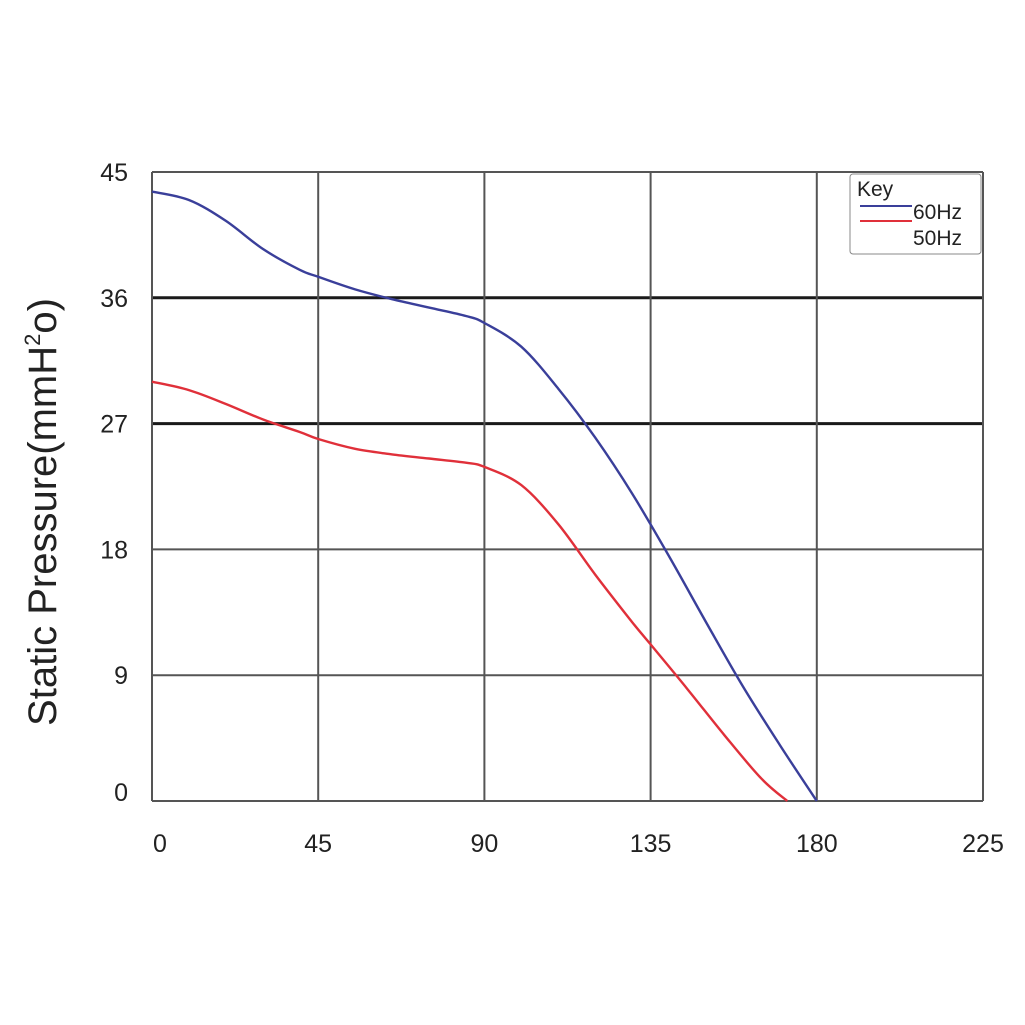 This screenshot has width=1025, height=1025. I want to click on x-tick-label-3: 135, so click(651, 844).